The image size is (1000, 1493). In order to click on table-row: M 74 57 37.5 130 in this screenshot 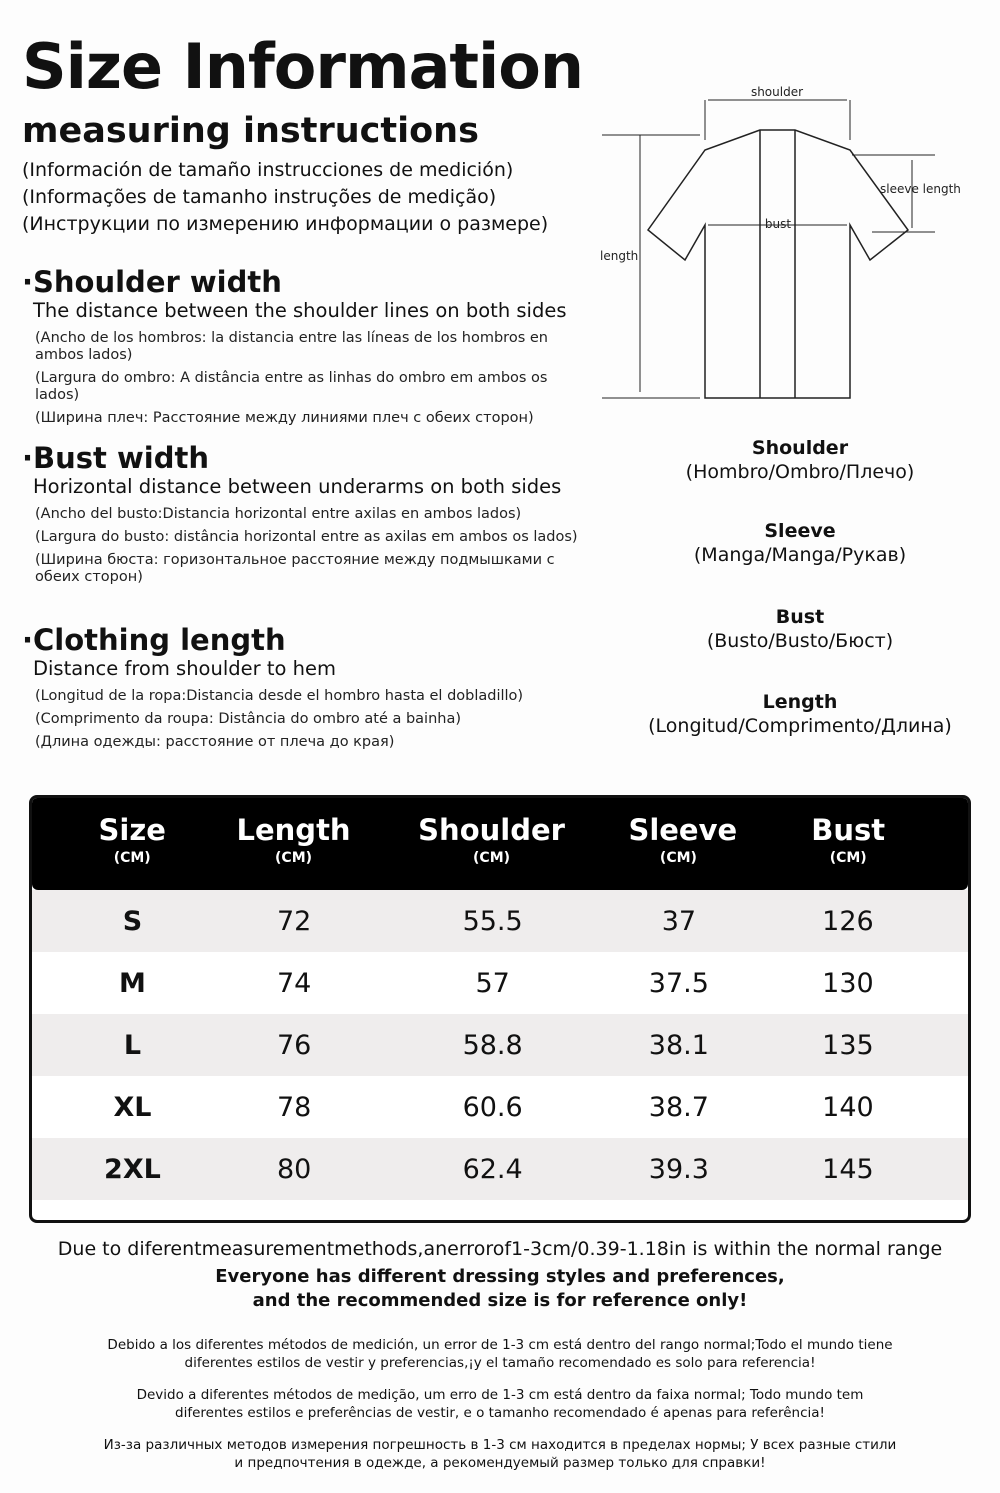, I will do `click(500, 983)`.